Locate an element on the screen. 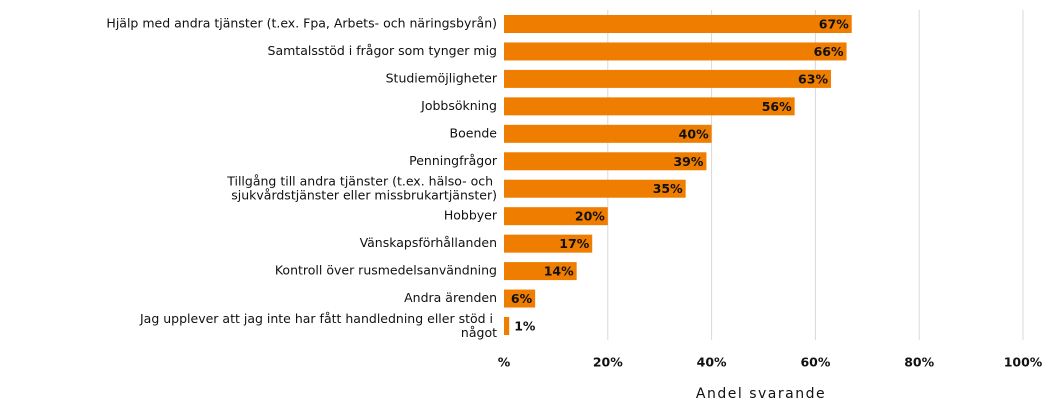 This screenshot has height=401, width=1045. value-label: 63% is located at coordinates (813, 78).